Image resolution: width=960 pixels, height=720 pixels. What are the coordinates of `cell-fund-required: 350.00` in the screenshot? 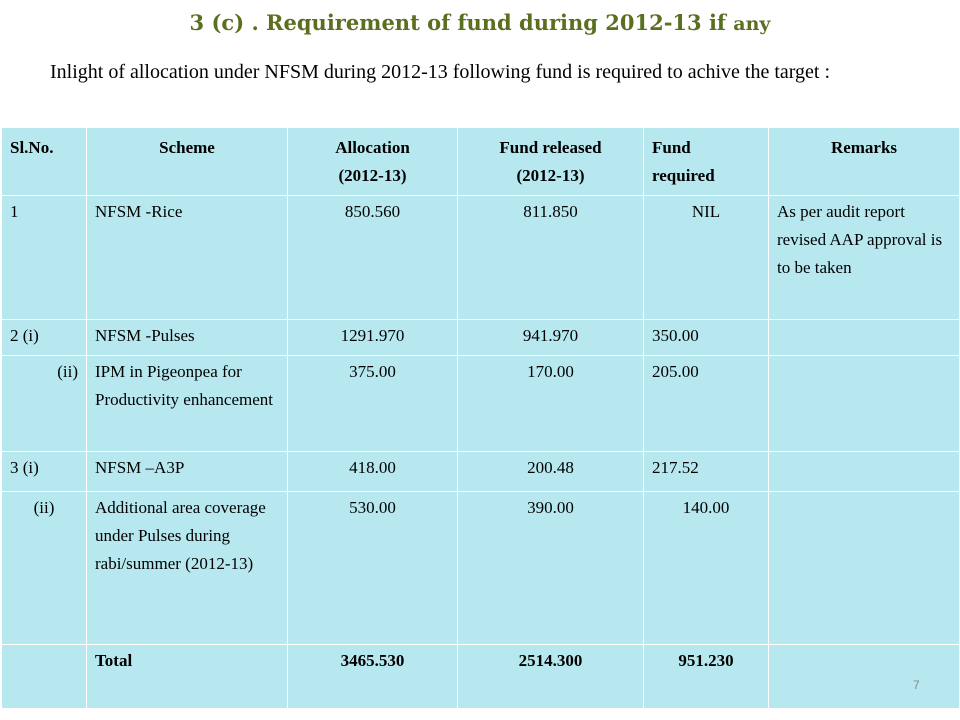 It's located at (706, 337).